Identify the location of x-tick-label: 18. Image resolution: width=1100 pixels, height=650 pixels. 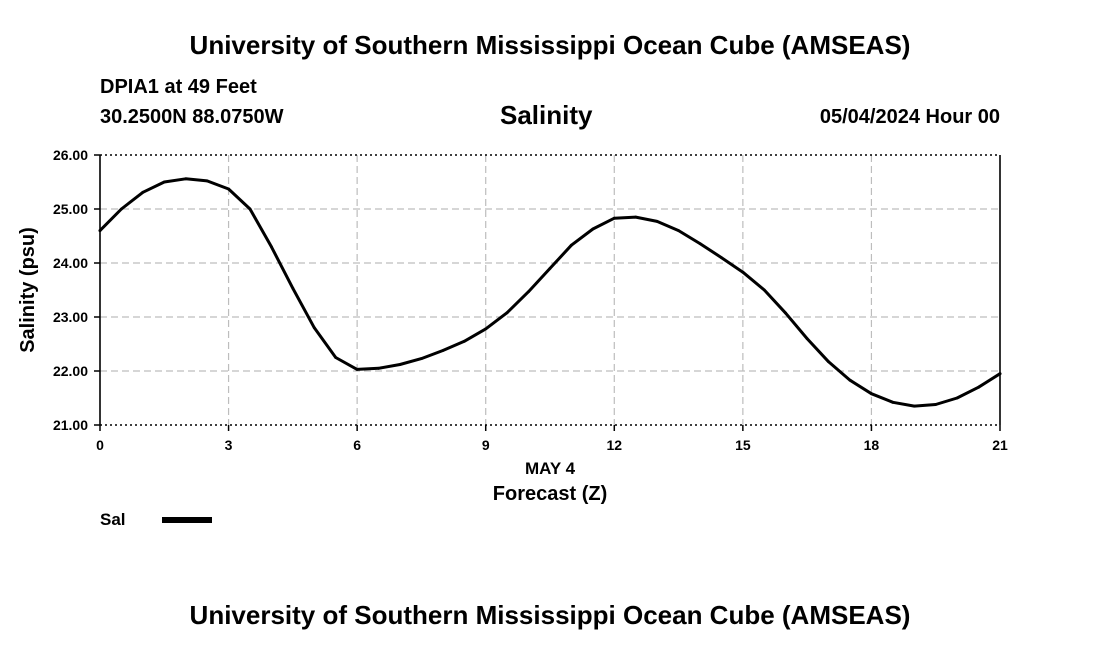
(872, 445).